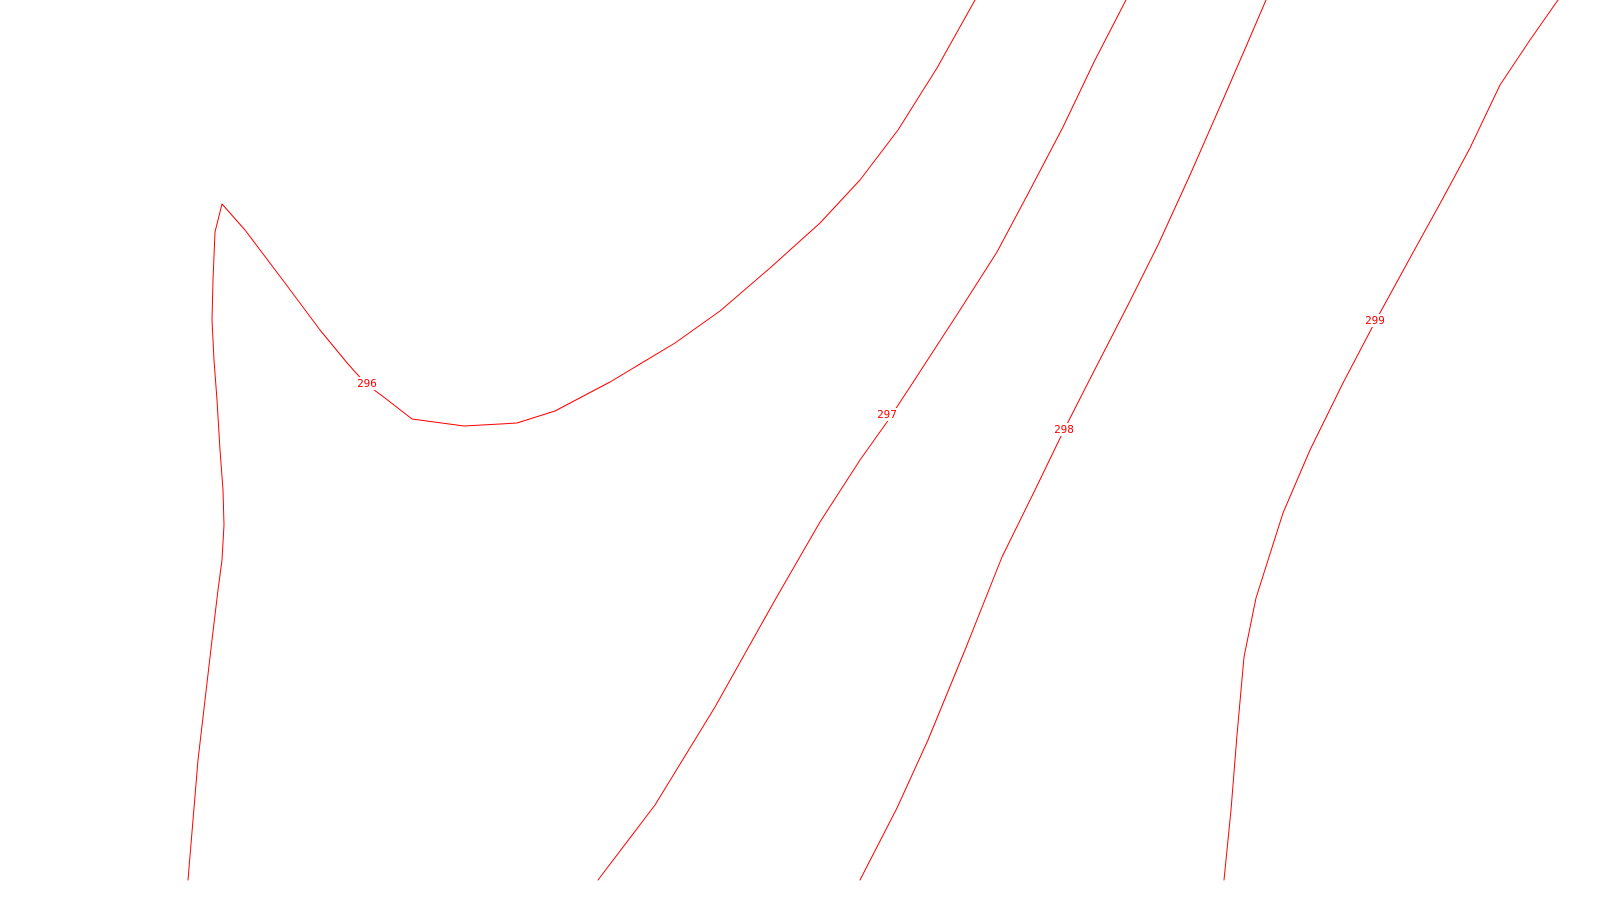 The height and width of the screenshot is (900, 1600). I want to click on contour-297-label-background, so click(886, 414).